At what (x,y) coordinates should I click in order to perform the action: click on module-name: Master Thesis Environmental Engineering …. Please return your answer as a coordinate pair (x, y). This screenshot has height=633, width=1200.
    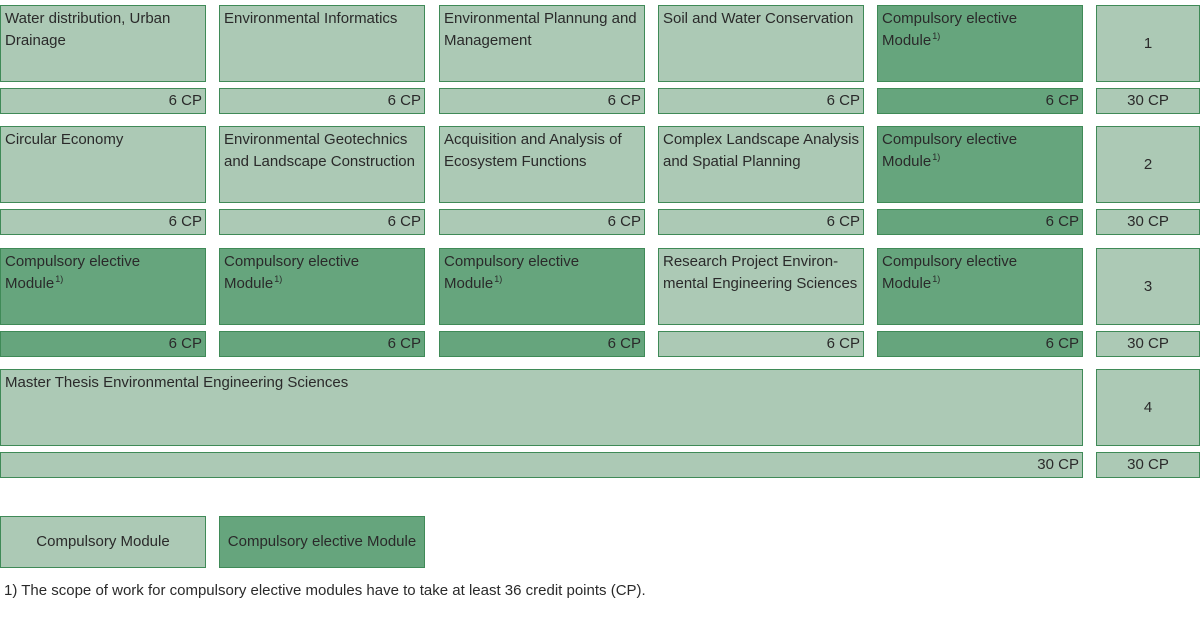
    Looking at the image, I should click on (177, 382).